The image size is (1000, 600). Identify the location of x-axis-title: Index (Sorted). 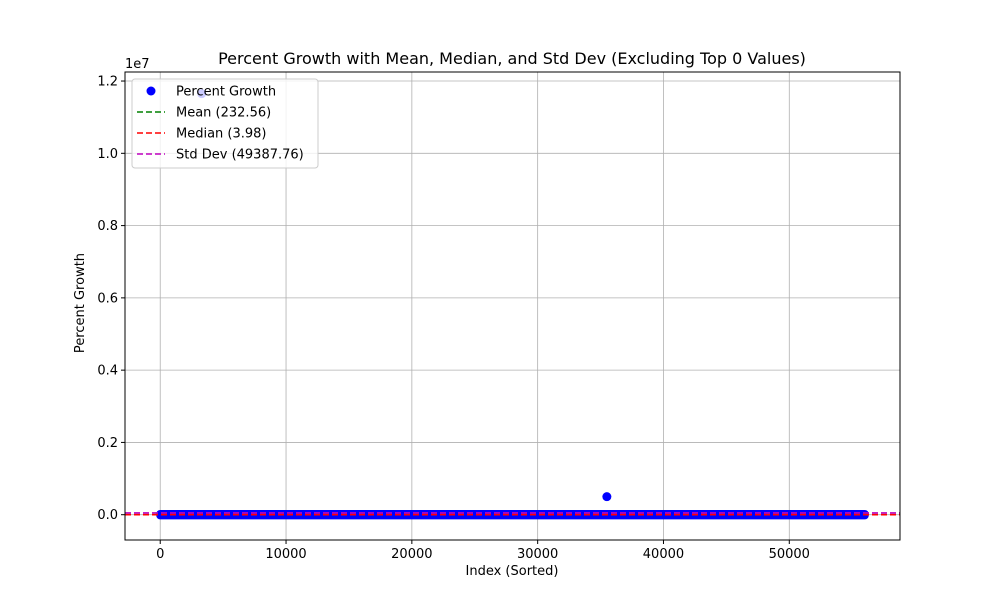
(512, 571).